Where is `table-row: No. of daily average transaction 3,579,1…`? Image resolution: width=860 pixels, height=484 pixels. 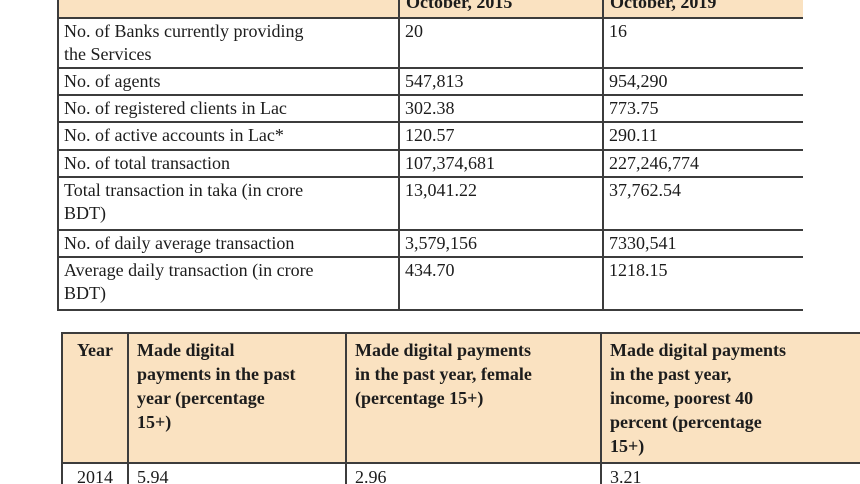 table-row: No. of daily average transaction 3,579,1… is located at coordinates (430, 243).